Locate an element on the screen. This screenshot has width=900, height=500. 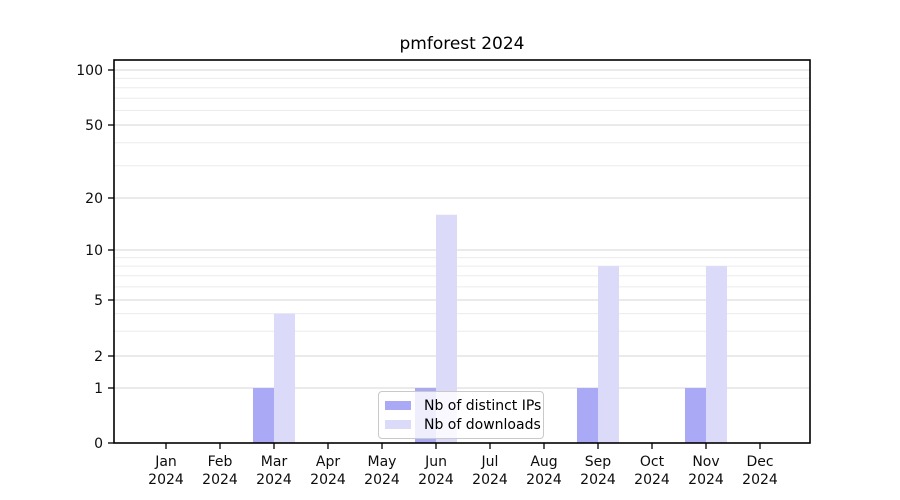
x-tick-label-month-oct: Oct is located at coordinates (652, 462).